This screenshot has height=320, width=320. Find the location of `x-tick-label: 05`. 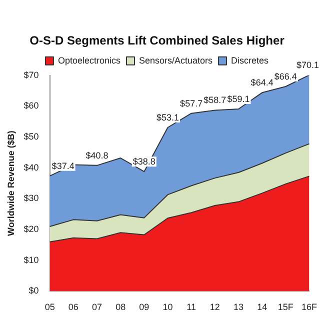

x-tick-label: 05 is located at coordinates (49, 307).